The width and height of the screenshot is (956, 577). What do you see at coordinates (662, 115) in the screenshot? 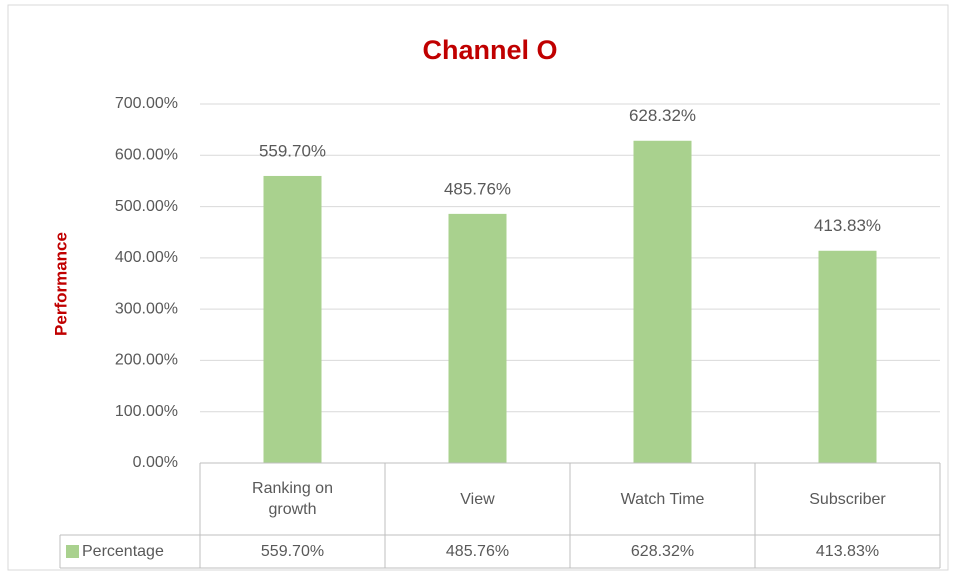
I see `data-label: 628.32%` at bounding box center [662, 115].